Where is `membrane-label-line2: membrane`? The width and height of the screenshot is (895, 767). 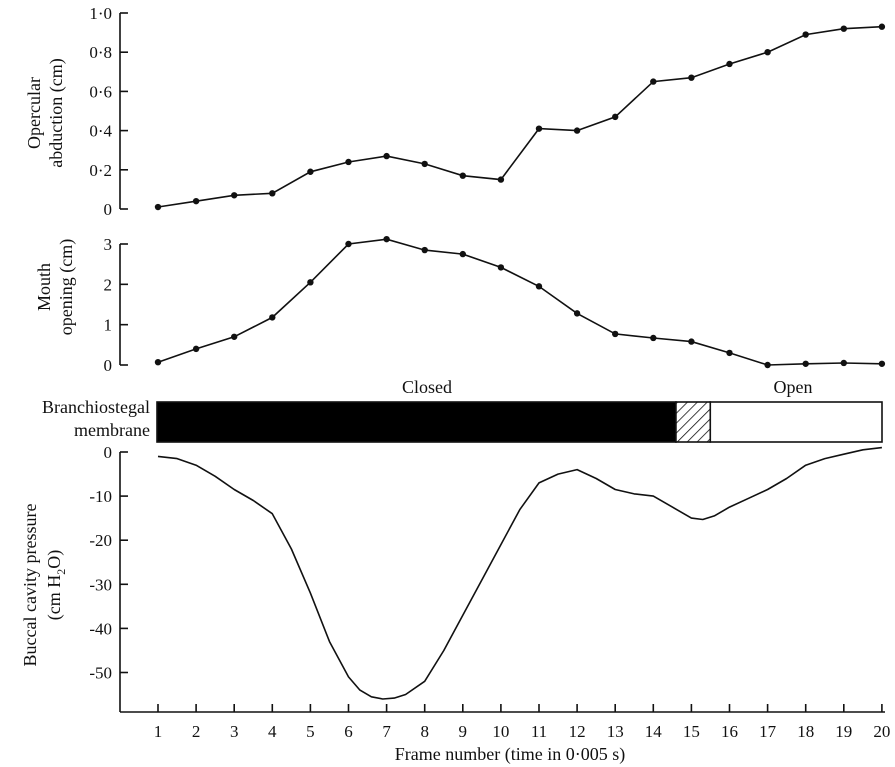
membrane-label-line2: membrane is located at coordinates (112, 430).